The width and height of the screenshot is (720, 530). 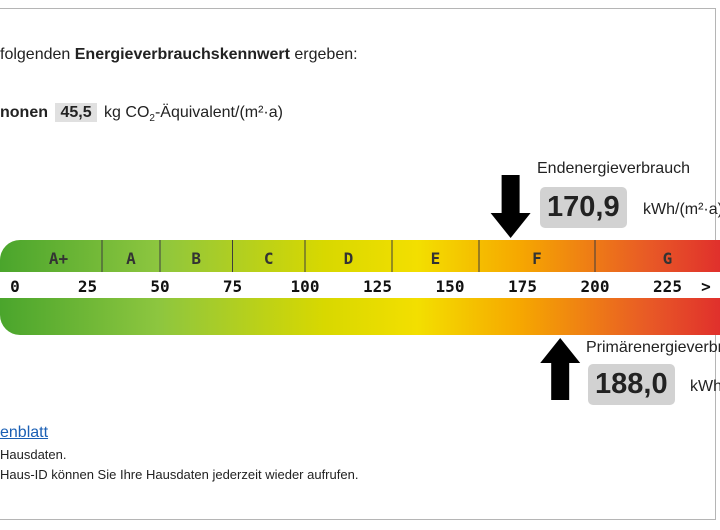 I want to click on tick-label: 100, so click(x=305, y=286).